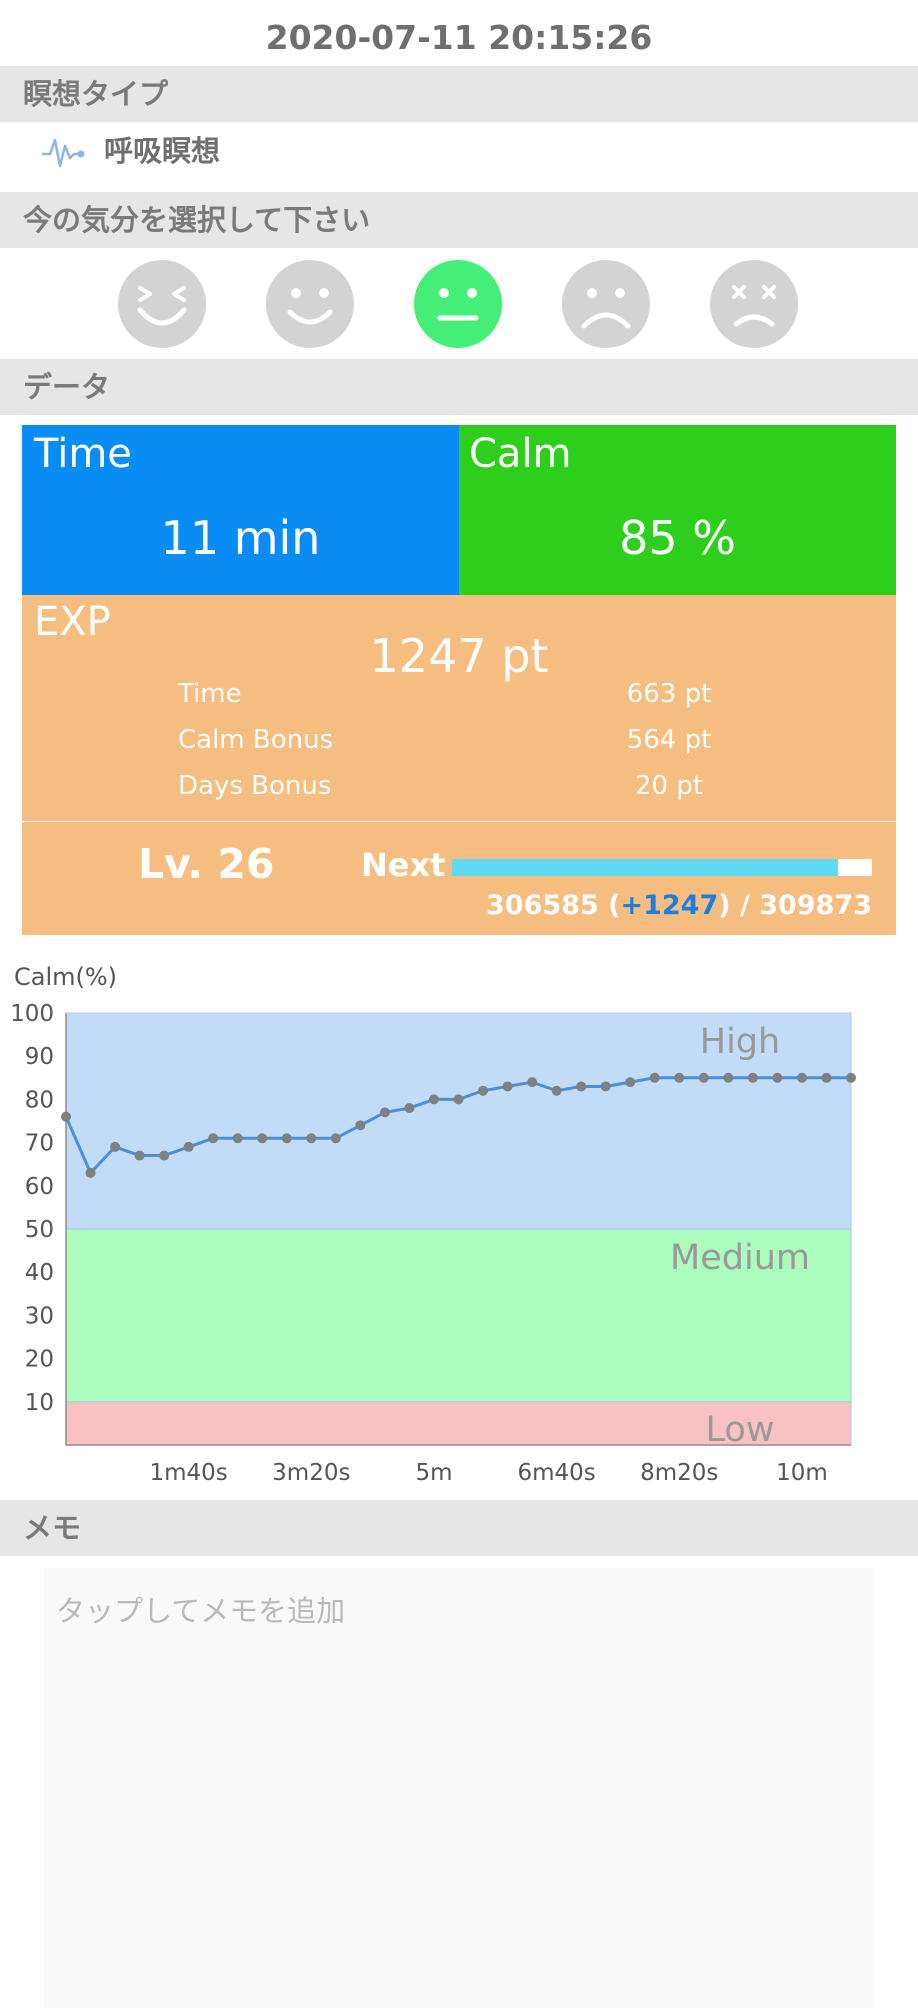 Image resolution: width=918 pixels, height=2008 pixels. I want to click on mood-neutral-button, so click(458, 304).